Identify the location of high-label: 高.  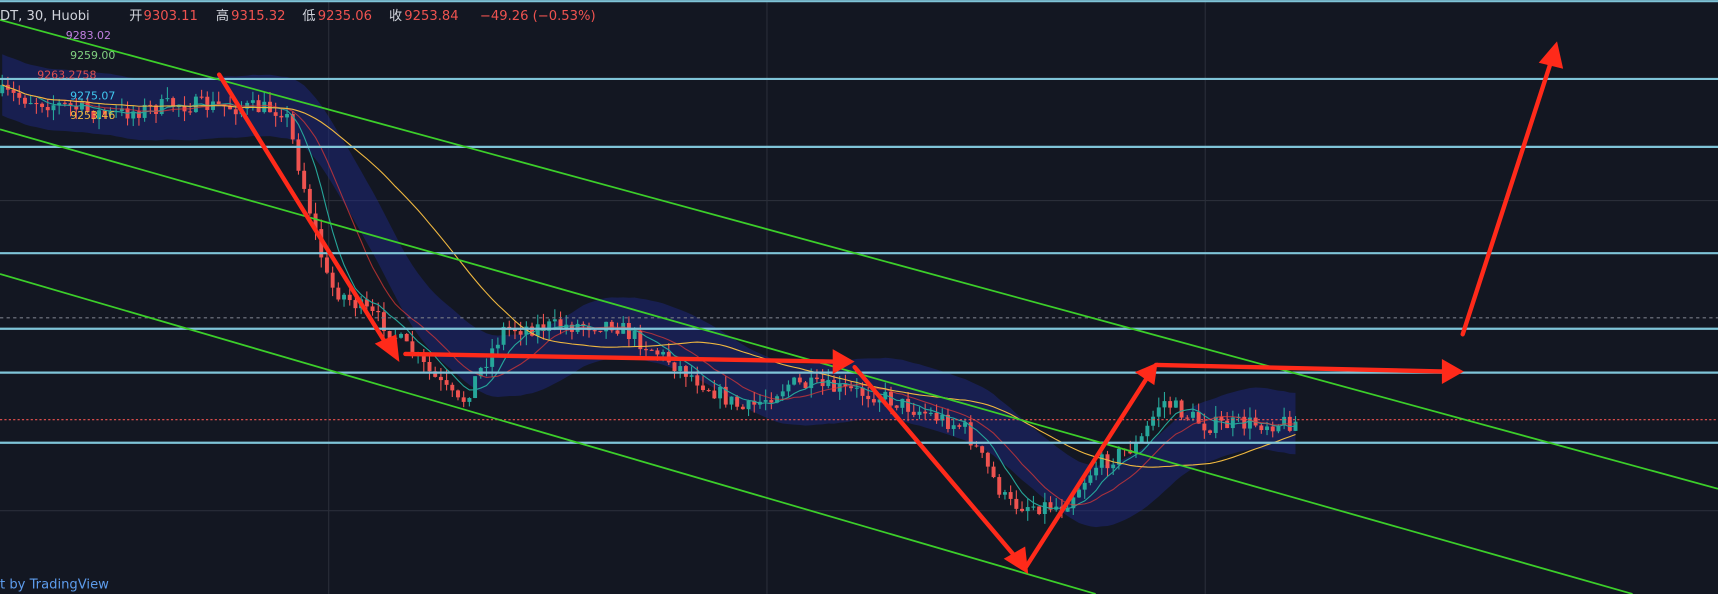
(222, 15).